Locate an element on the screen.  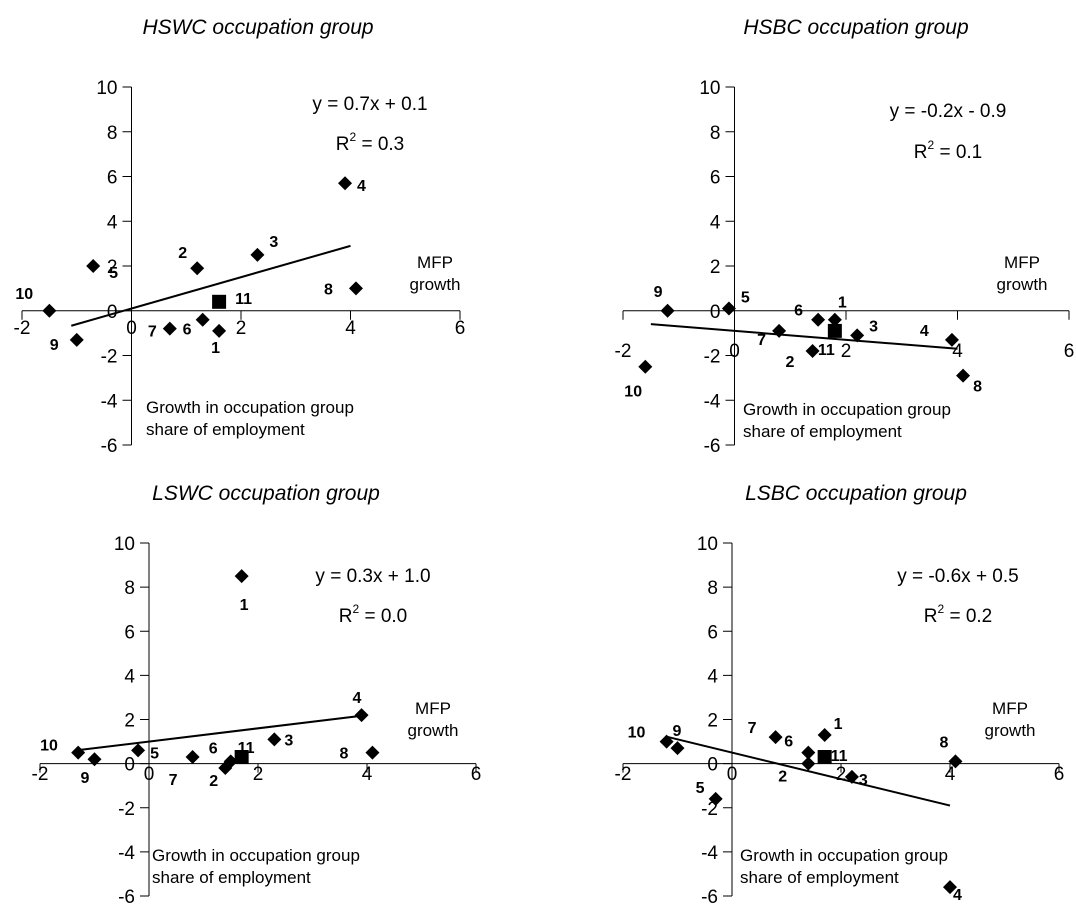
r-squared: R2 = 0.3 is located at coordinates (370, 142).